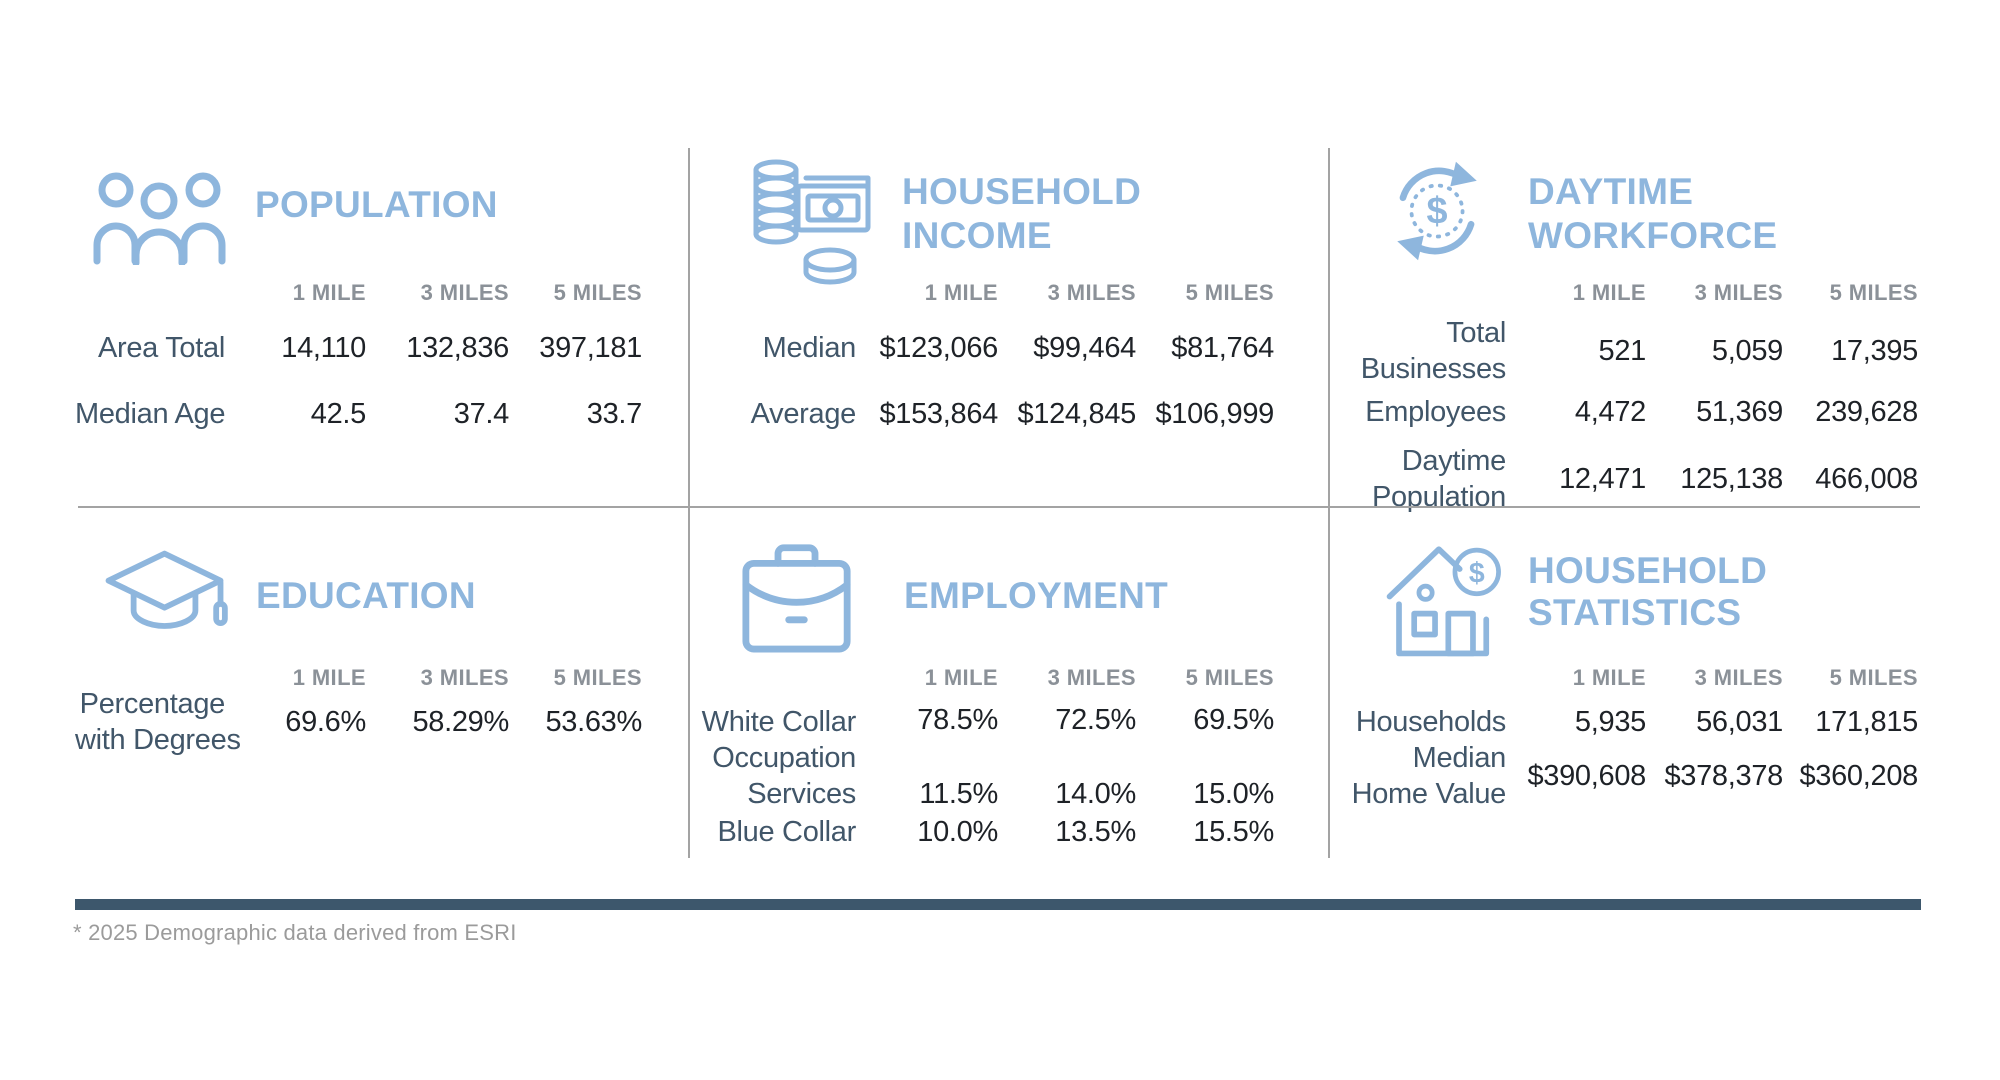  Describe the element at coordinates (1095, 720) in the screenshot. I see `value-cell: 72.5%` at that location.